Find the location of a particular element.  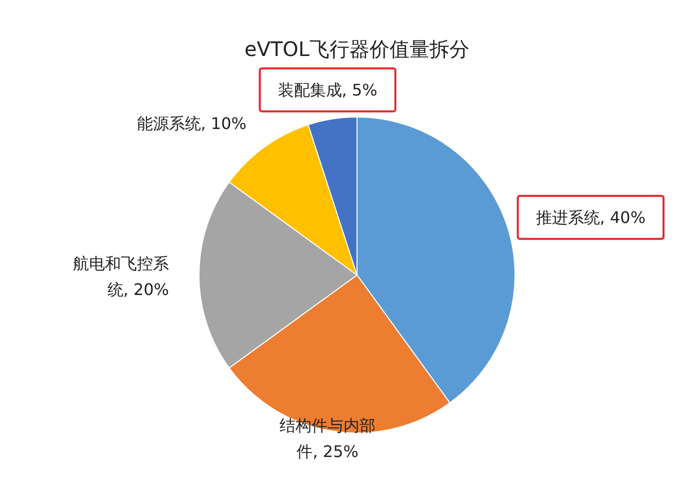

chart-title: eVTOL飞行器价值量拆分 is located at coordinates (357, 49).